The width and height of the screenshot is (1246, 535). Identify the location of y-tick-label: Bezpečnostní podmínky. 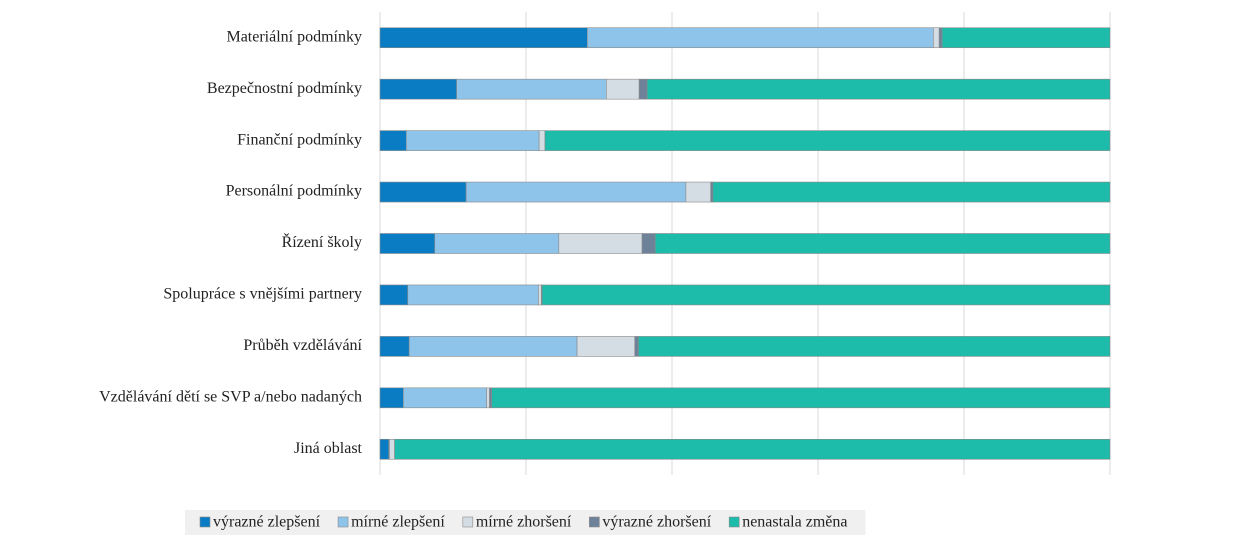
(284, 88).